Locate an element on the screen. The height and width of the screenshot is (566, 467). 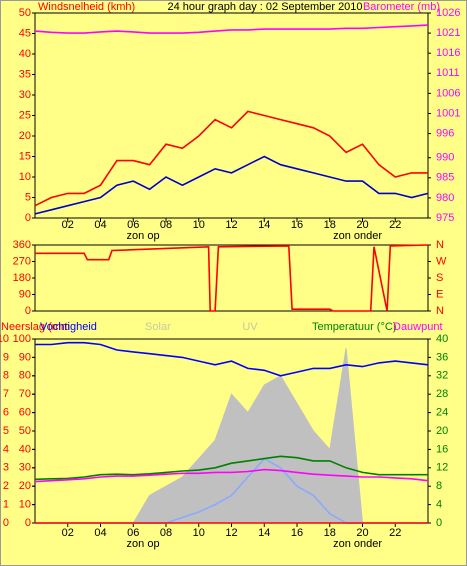
y2ticks-label: 990 is located at coordinates (445, 158).